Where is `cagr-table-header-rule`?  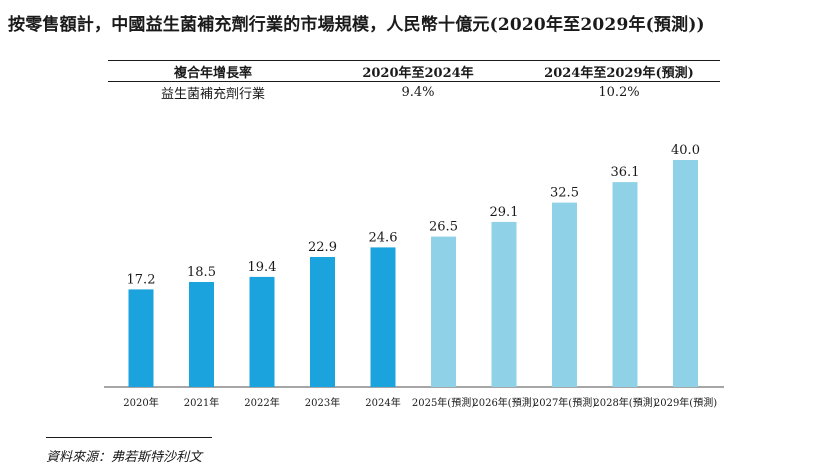
cagr-table-header-rule is located at coordinates (414, 81).